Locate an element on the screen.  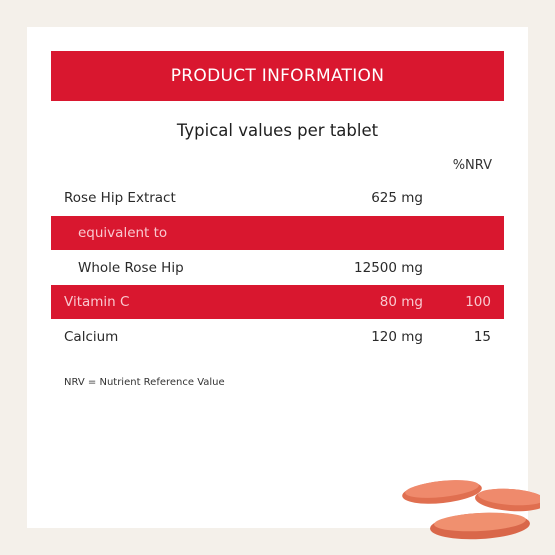
table-row: Calcium 120 mg 15 is located at coordinates (277, 337).